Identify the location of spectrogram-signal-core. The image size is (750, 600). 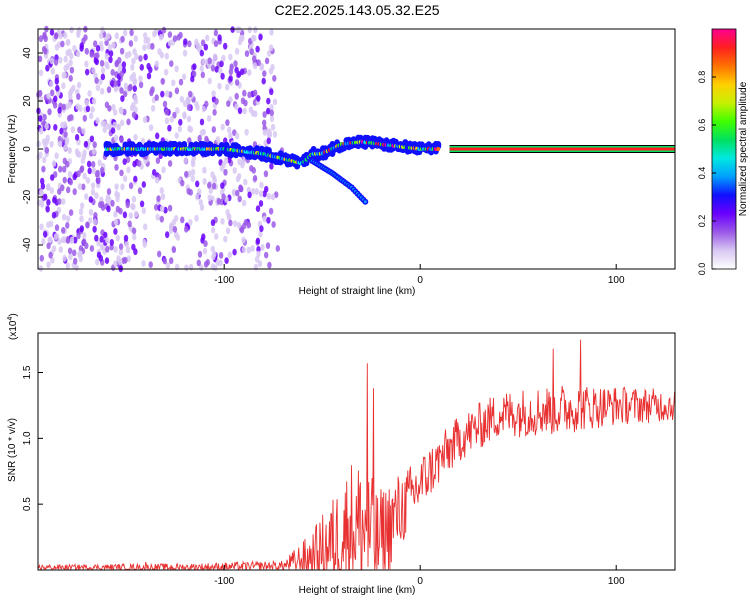
(438, 149).